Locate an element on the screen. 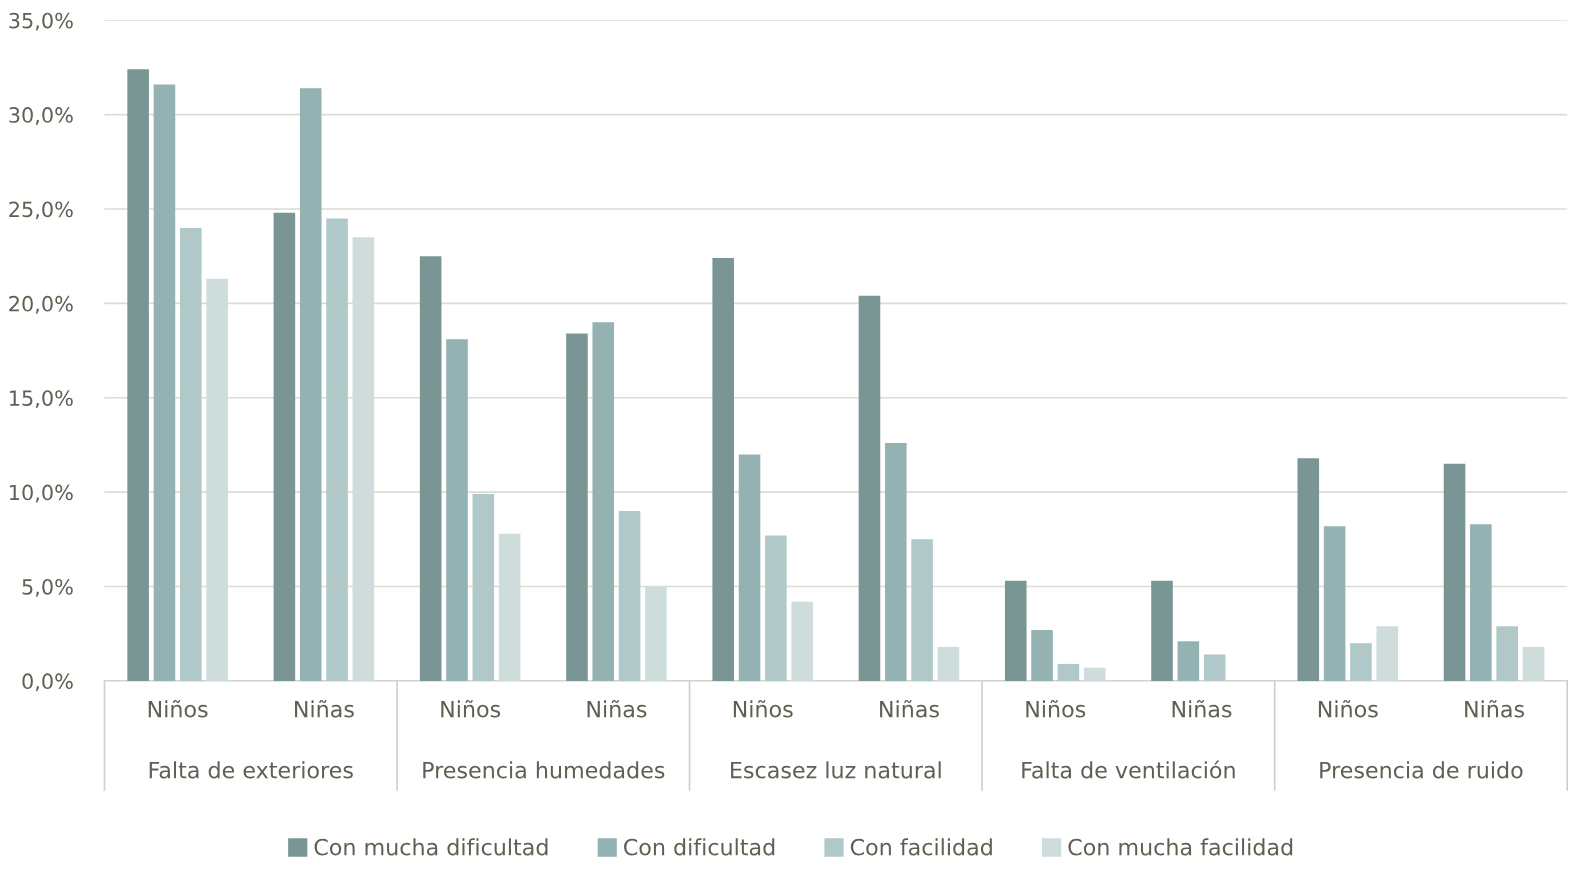 Image resolution: width=1583 pixels, height=882 pixels. legend-label: Con facilidad is located at coordinates (921, 847).